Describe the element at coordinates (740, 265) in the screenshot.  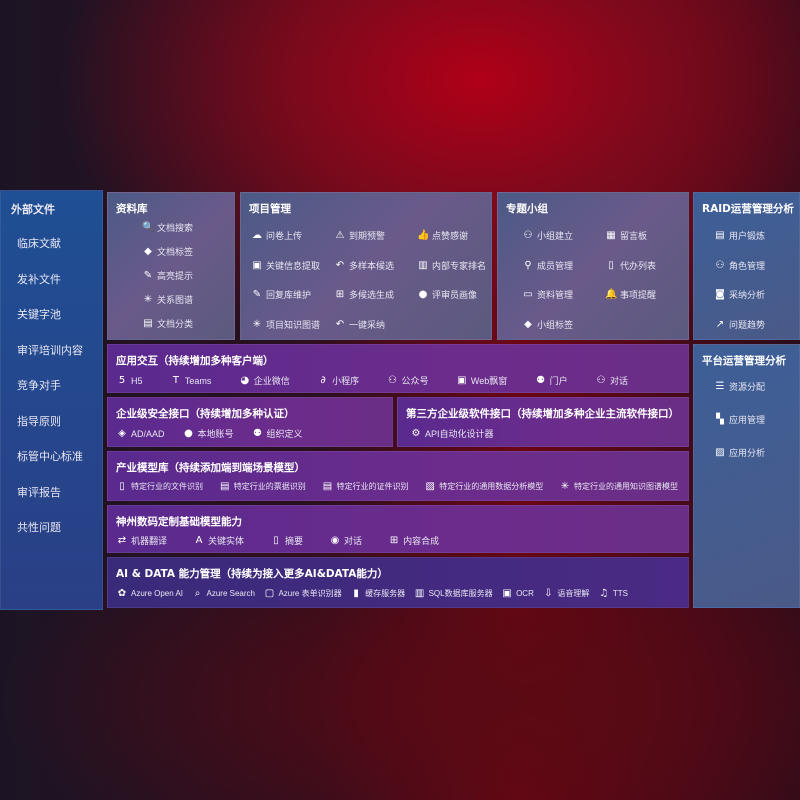
I see `item-raid: ⚇ 角色管理` at that location.